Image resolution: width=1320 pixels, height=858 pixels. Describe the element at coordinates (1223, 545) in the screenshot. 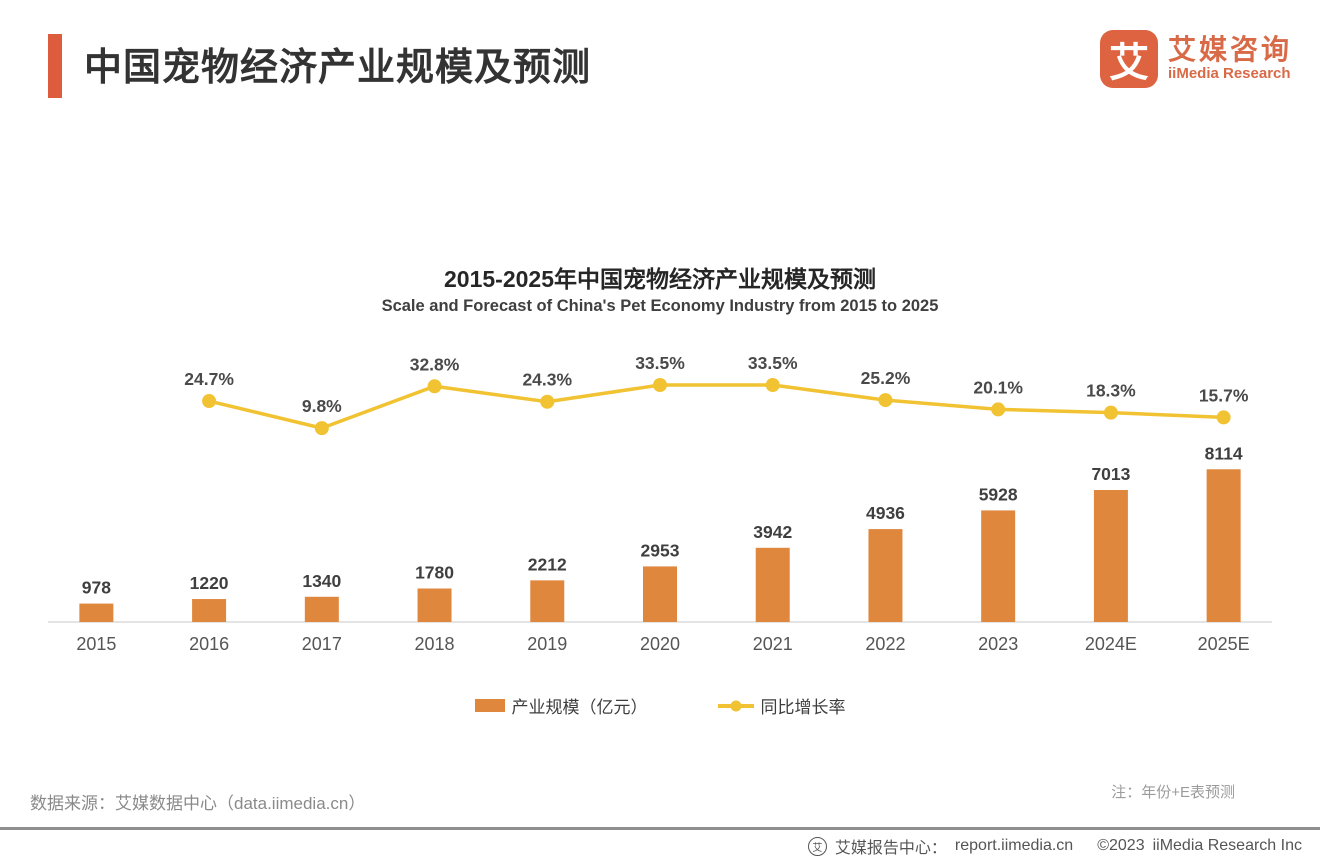

I see `bar-2025E` at that location.